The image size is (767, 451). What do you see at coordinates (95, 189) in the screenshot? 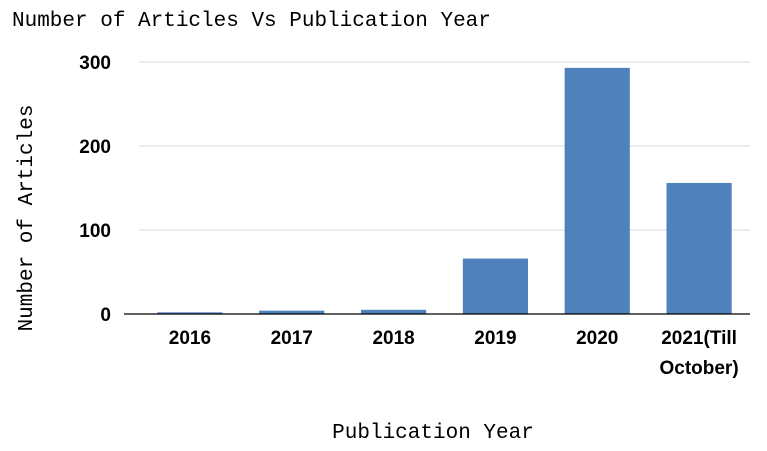
I see `y-tick-labels: 0 100 200 300` at bounding box center [95, 189].